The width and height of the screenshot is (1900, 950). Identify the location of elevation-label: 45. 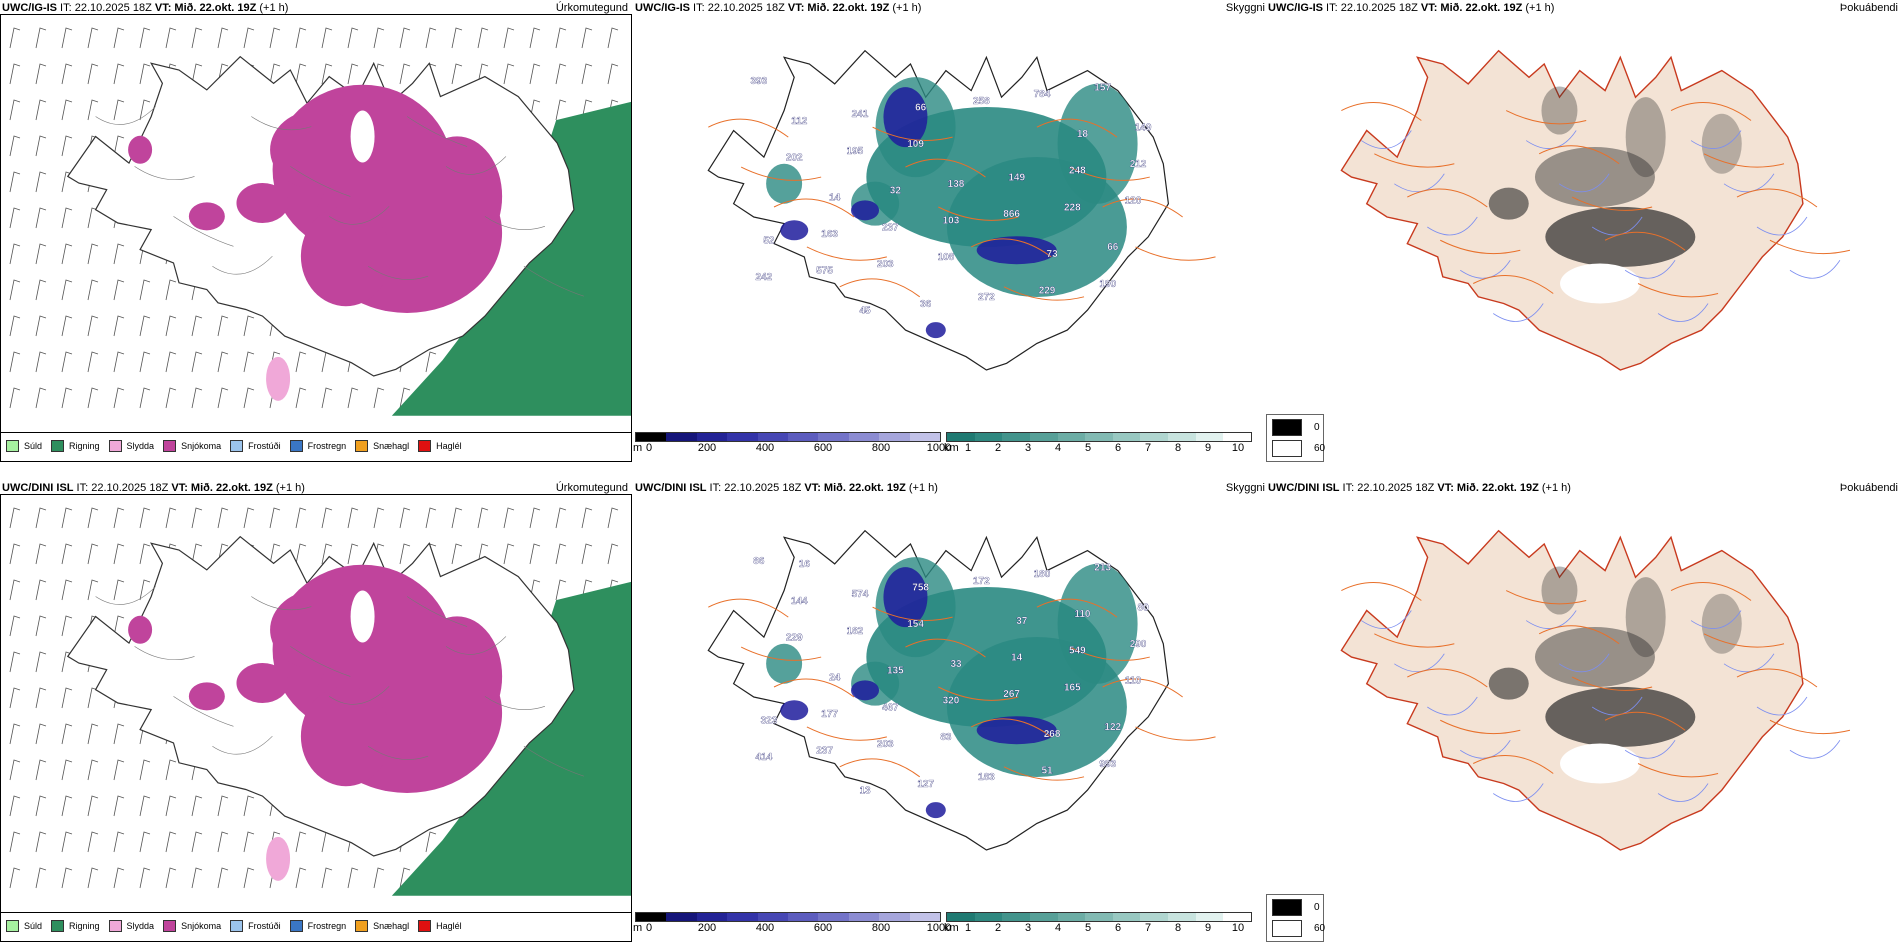
(865, 310).